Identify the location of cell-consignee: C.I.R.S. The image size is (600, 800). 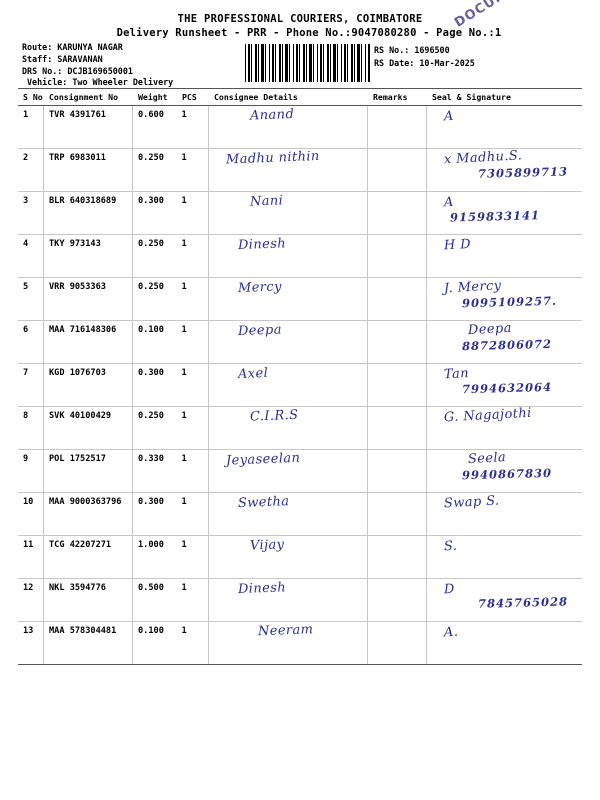
(288, 428).